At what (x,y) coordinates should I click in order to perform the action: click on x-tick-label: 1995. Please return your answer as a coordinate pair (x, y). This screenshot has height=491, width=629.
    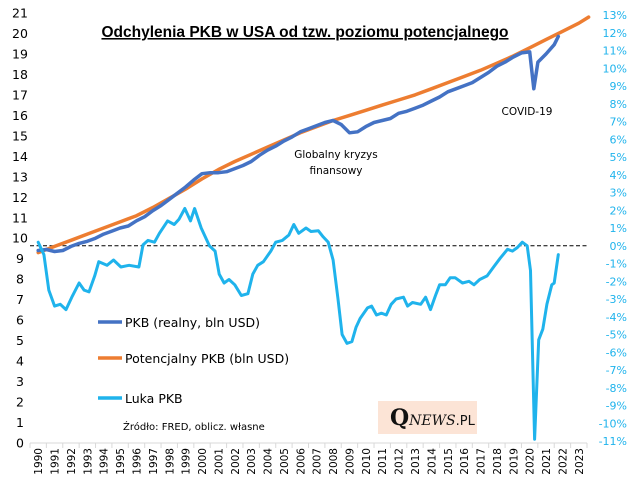
    Looking at the image, I should click on (121, 461).